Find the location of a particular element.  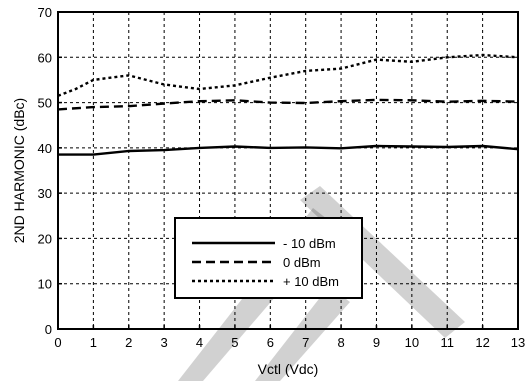

y-tick-label: 20 is located at coordinates (45, 238).